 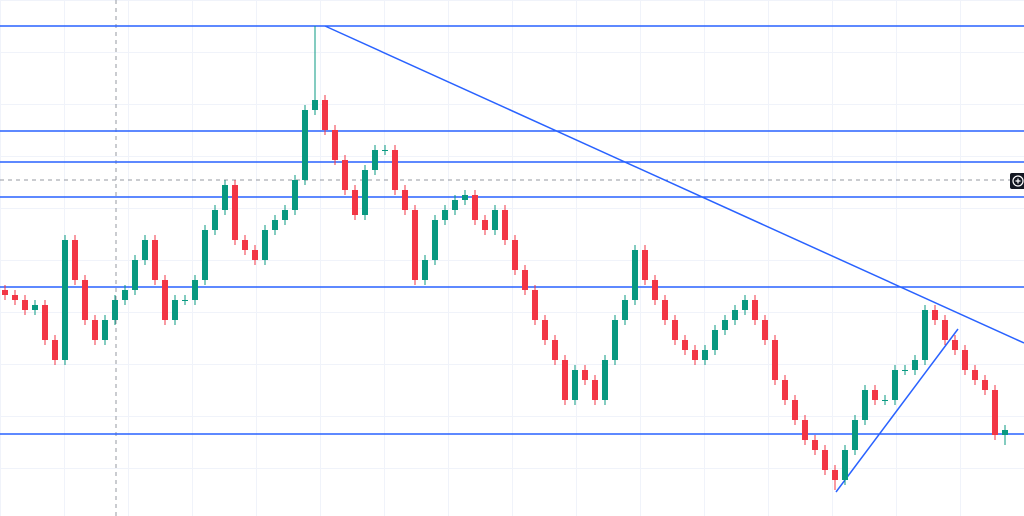 I want to click on add-icon, so click(x=1018, y=181).